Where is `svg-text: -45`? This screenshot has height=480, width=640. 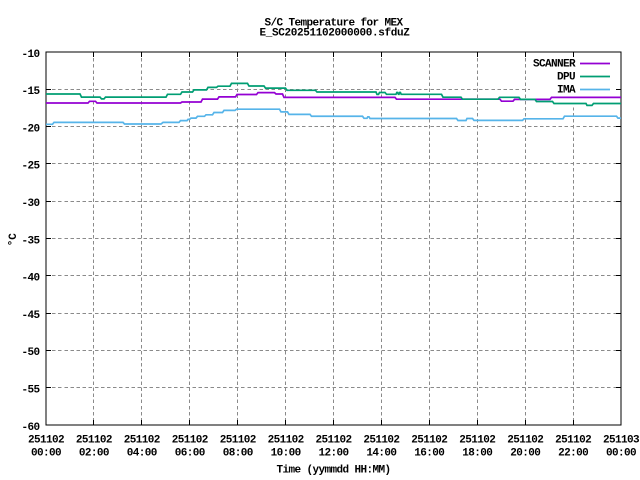
svg-text: -45 is located at coordinates (30, 316).